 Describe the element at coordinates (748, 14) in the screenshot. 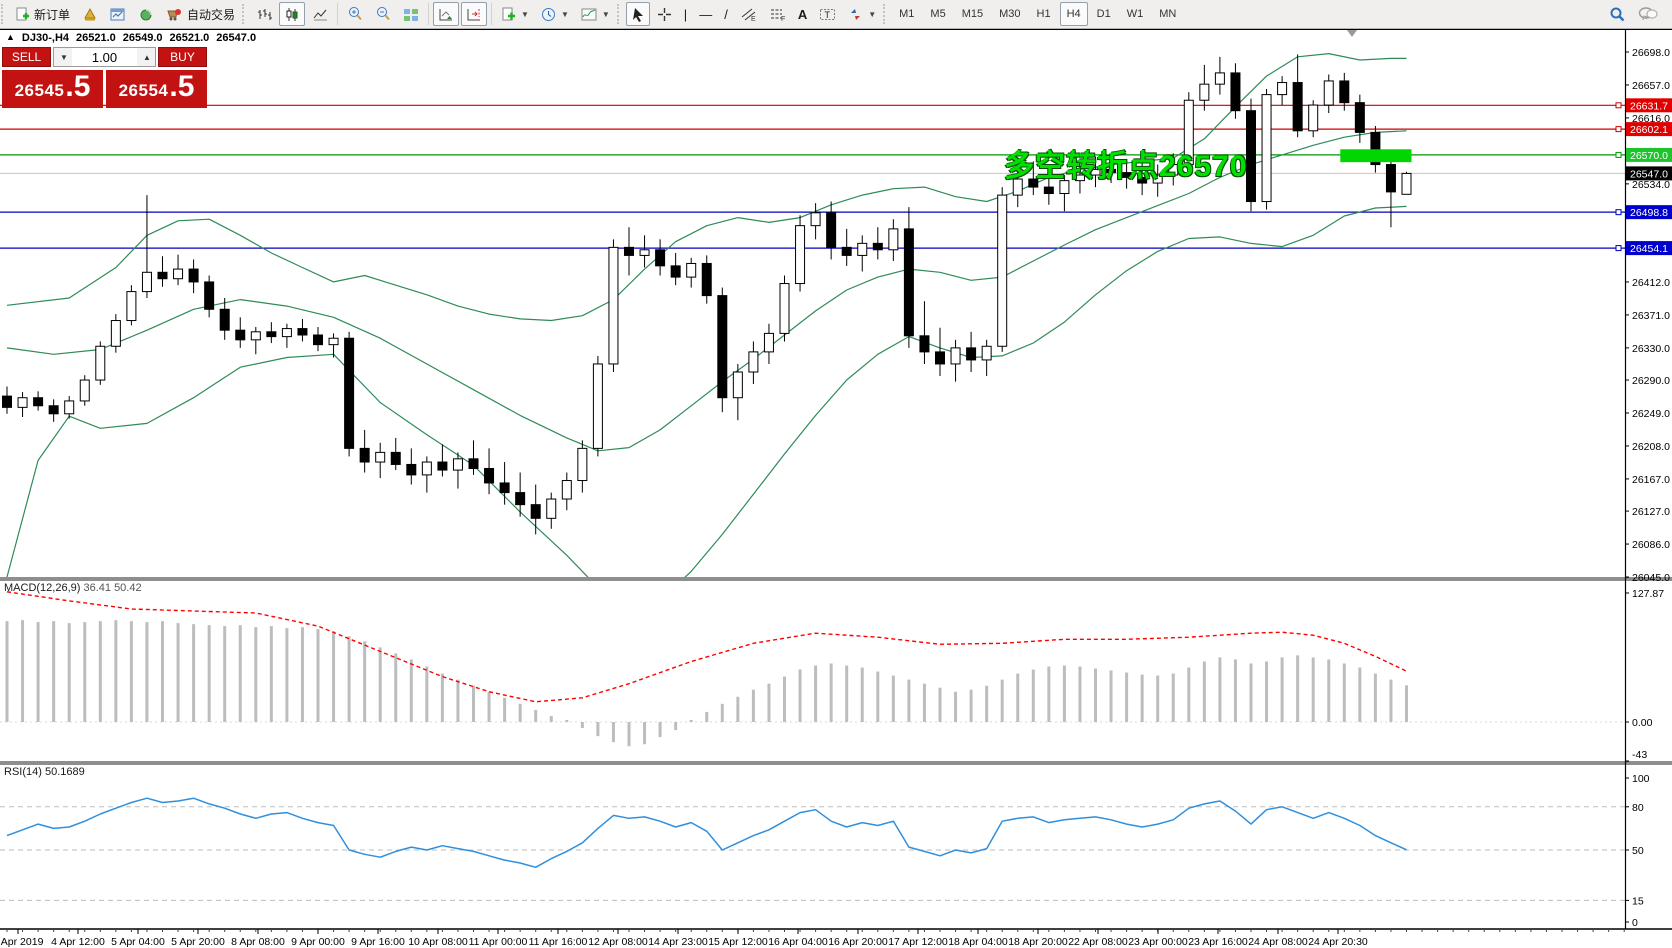

I see `channel-tool: E` at that location.